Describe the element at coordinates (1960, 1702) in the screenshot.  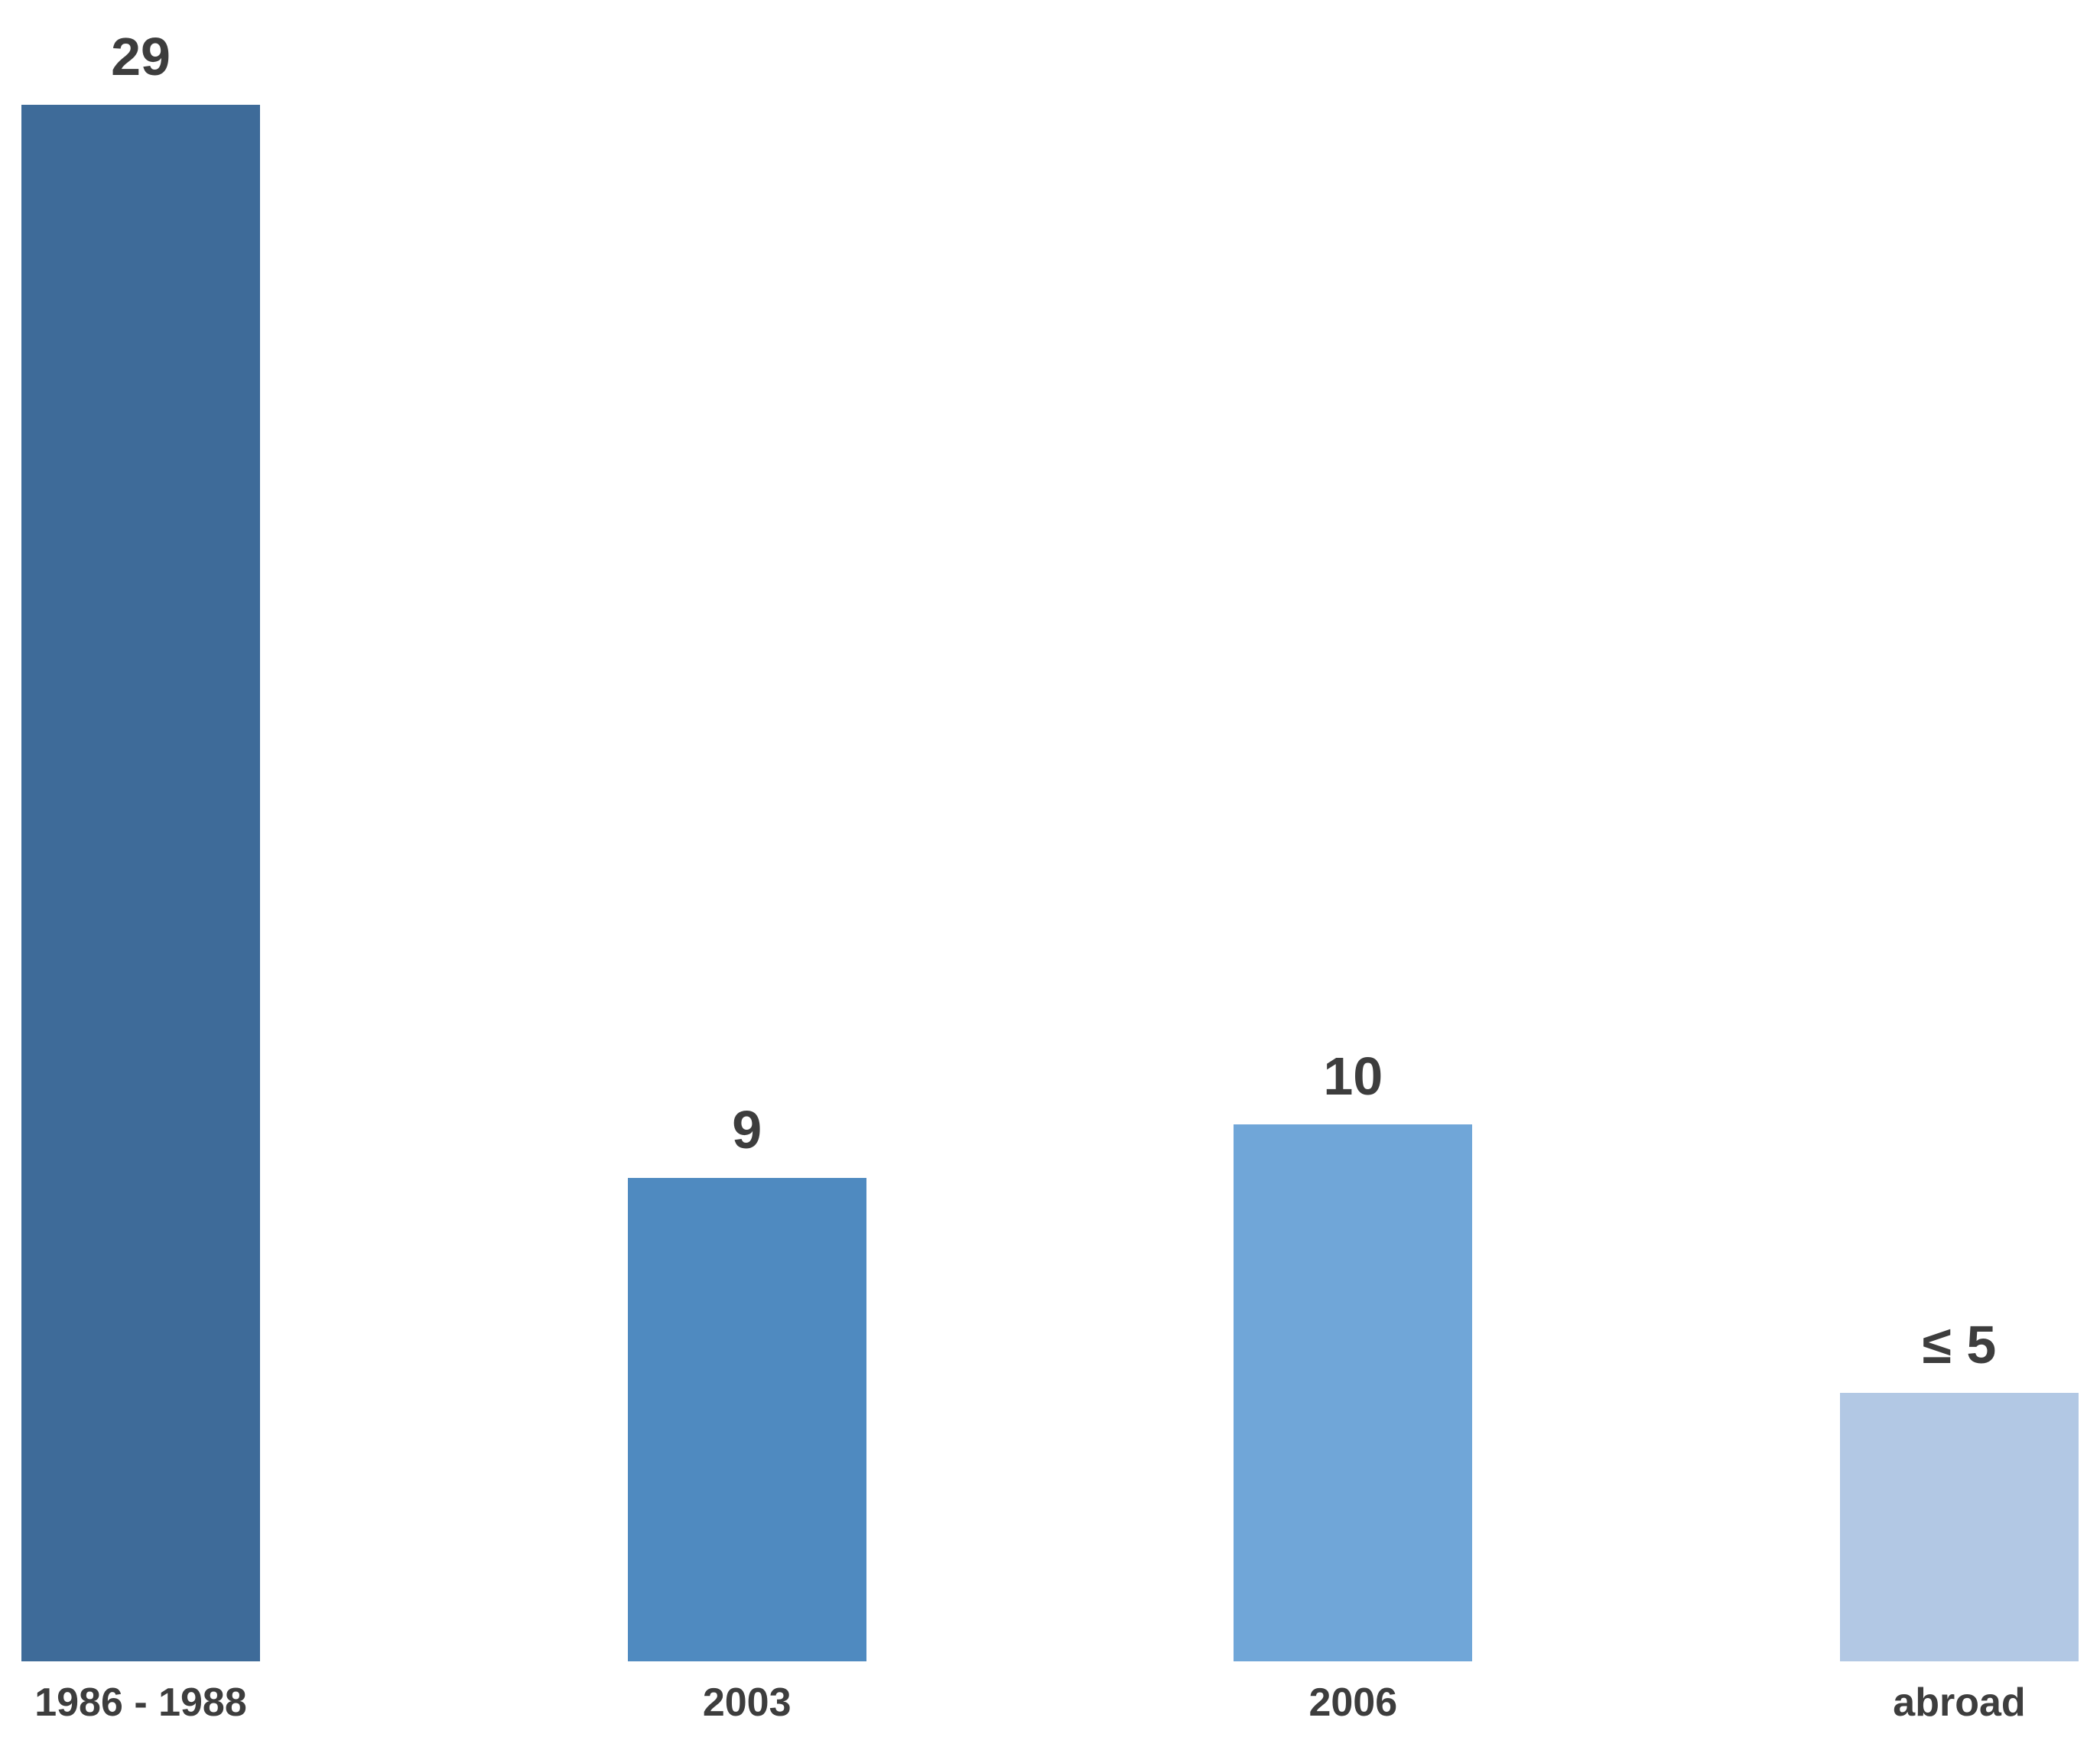
I see `category-label: abroad` at that location.